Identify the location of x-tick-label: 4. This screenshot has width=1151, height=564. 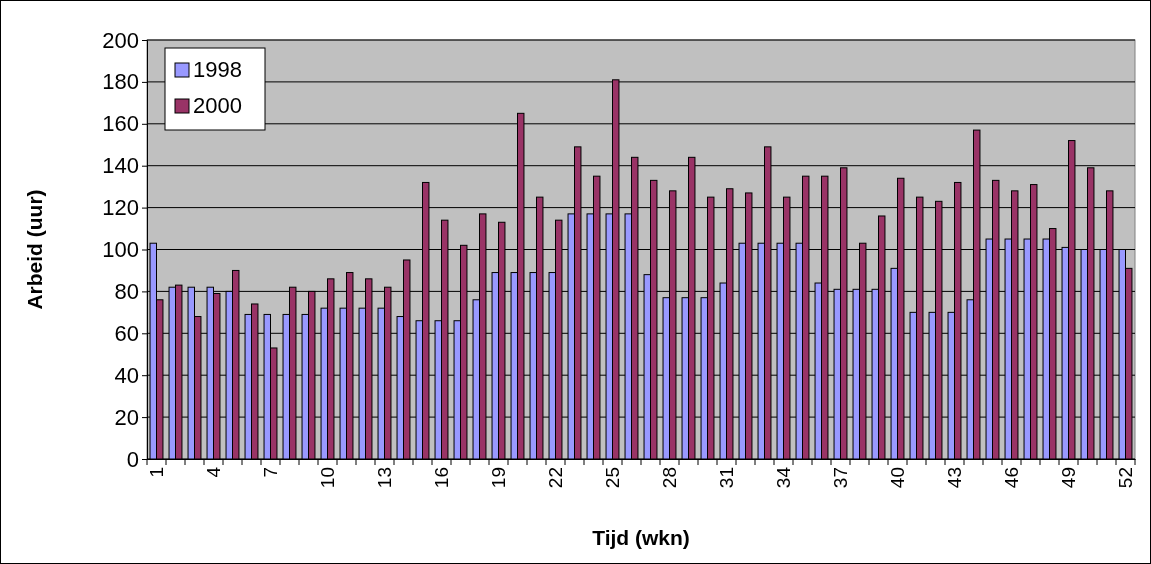
(214, 472).